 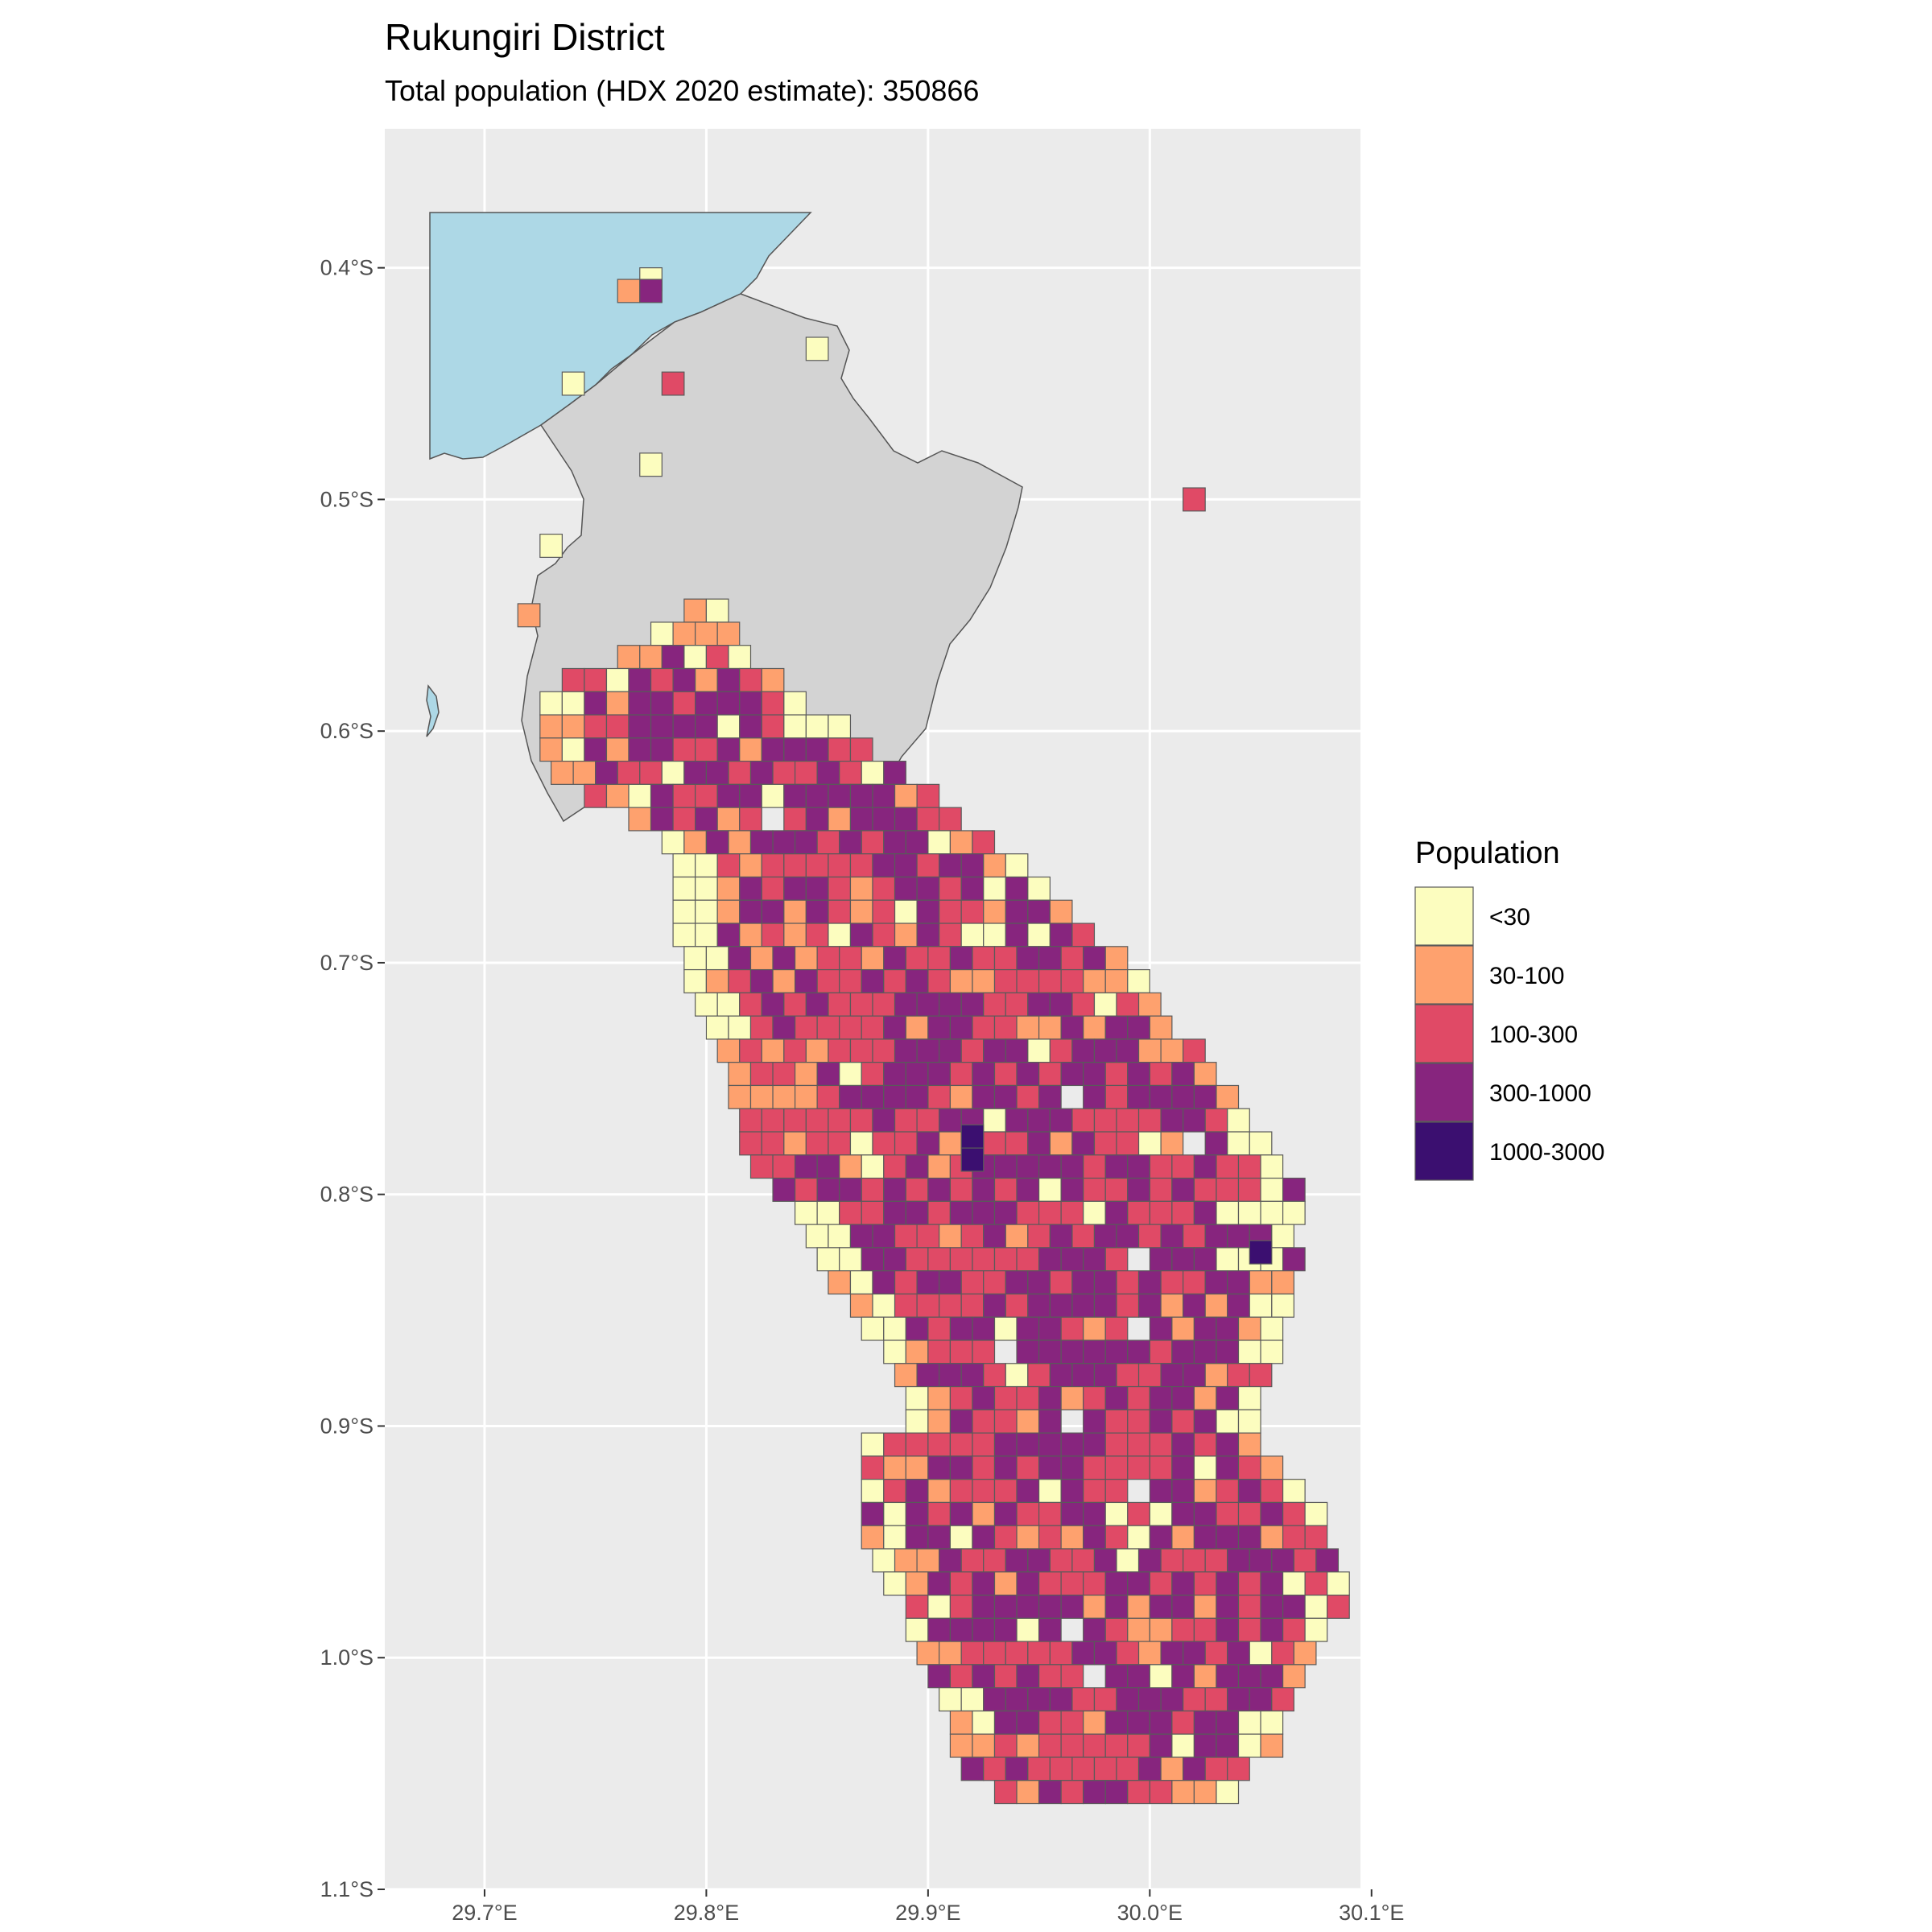 What do you see at coordinates (1540, 1093) in the screenshot?
I see `legend-label: 300-1000` at bounding box center [1540, 1093].